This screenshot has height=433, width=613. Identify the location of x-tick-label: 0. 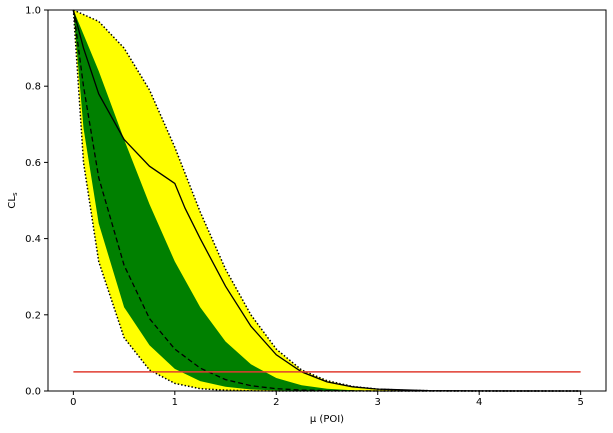
(73, 402).